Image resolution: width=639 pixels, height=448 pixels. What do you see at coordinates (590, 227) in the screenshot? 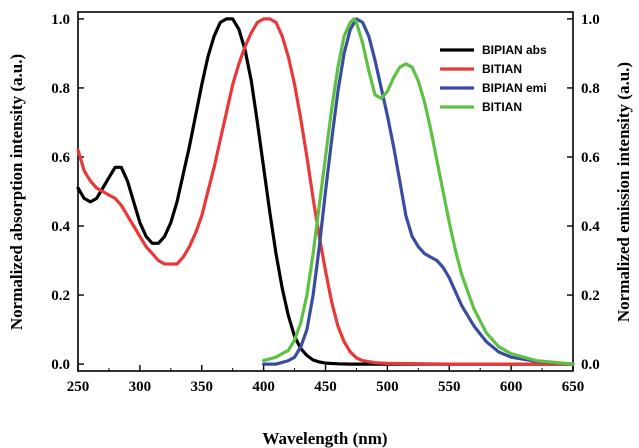
I see `y-right-tick-label: 0.4` at bounding box center [590, 227].